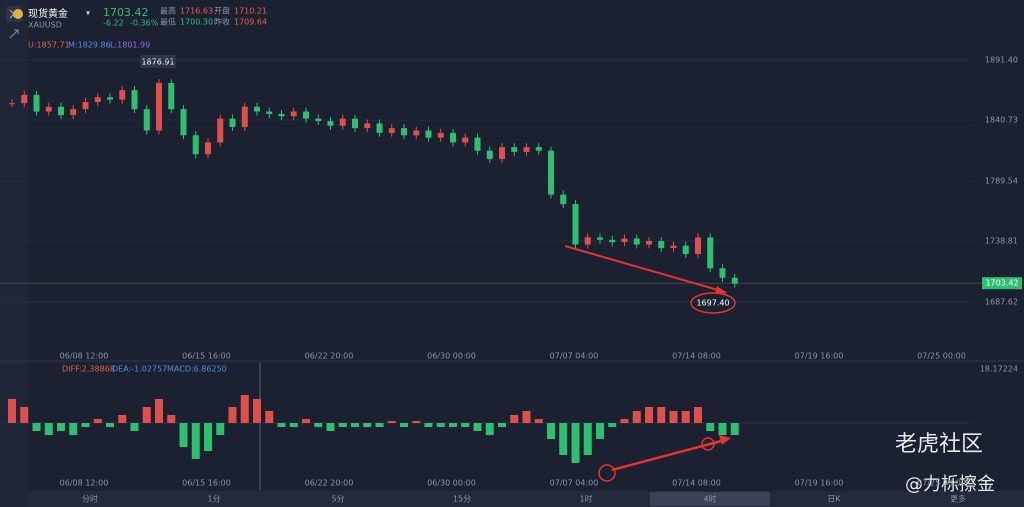 Image resolution: width=1024 pixels, height=507 pixels. Describe the element at coordinates (90, 499) in the screenshot. I see `period-tab: 分时` at that location.